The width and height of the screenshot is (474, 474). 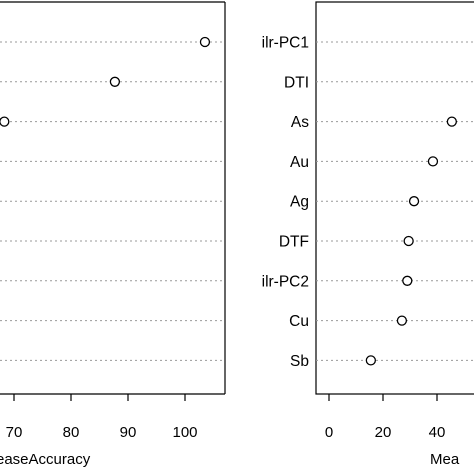 What do you see at coordinates (71, 432) in the screenshot?
I see `left-x-tick-label: 80` at bounding box center [71, 432].